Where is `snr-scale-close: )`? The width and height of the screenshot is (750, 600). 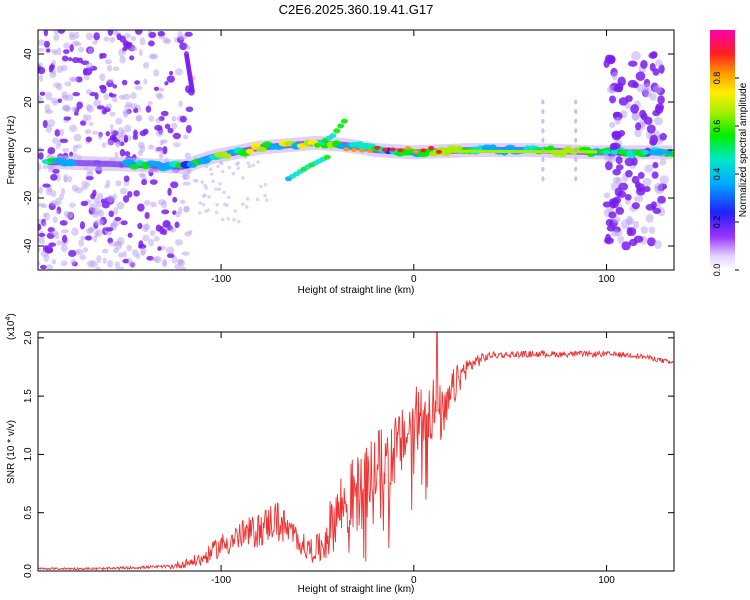
snr-scale-close: ) is located at coordinates (11, 314).